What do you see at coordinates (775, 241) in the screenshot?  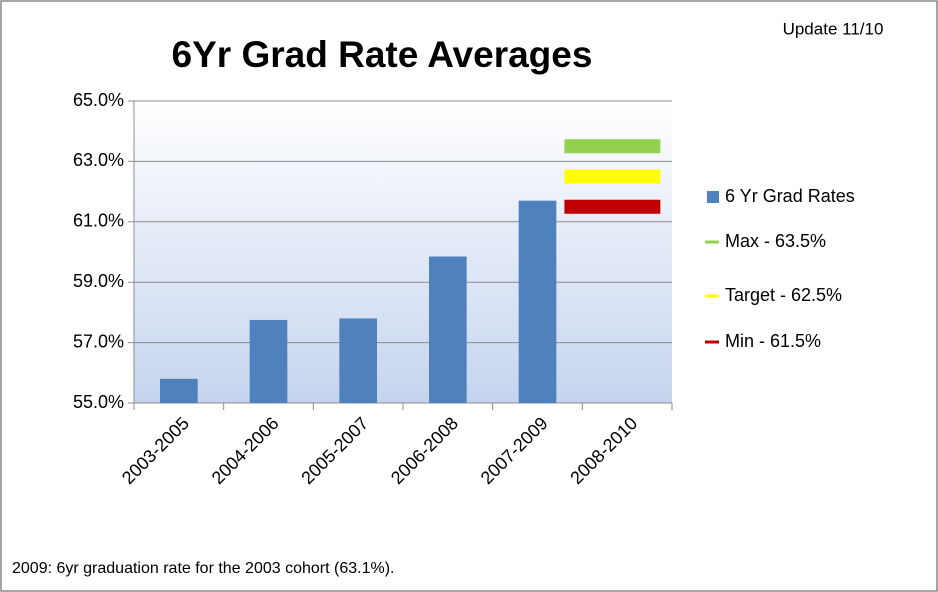 I see `legend-label: Max - 63.5%` at bounding box center [775, 241].